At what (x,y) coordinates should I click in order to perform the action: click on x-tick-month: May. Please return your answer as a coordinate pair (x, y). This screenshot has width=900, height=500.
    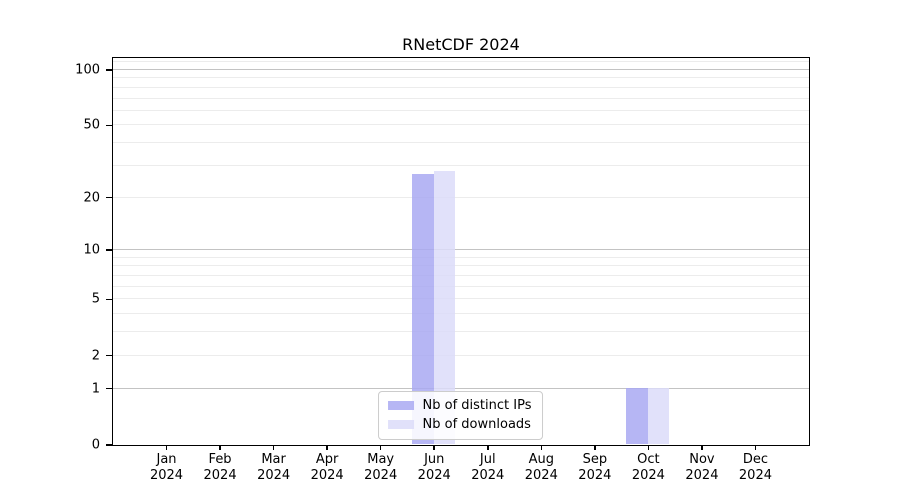
    Looking at the image, I should click on (381, 459).